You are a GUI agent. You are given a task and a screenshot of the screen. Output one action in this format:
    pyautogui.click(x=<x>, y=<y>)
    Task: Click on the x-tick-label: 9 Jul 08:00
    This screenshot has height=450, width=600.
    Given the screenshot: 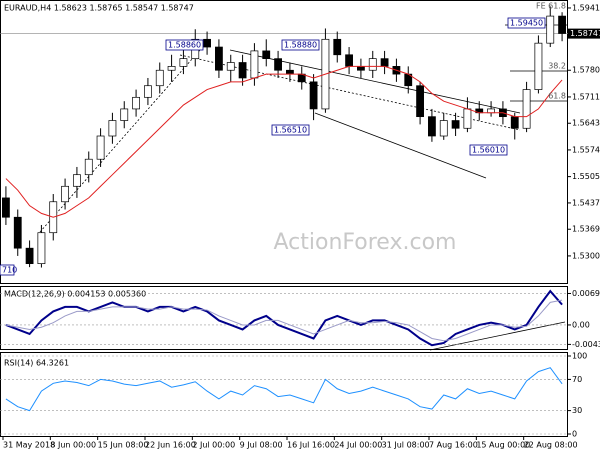 What is the action you would take?
    pyautogui.click(x=261, y=445)
    